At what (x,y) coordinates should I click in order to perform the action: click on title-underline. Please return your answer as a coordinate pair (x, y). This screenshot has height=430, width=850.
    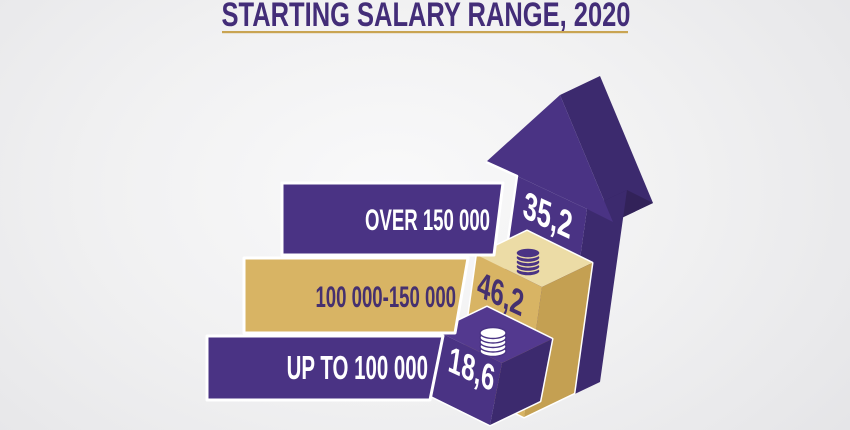
    Looking at the image, I should click on (425, 32).